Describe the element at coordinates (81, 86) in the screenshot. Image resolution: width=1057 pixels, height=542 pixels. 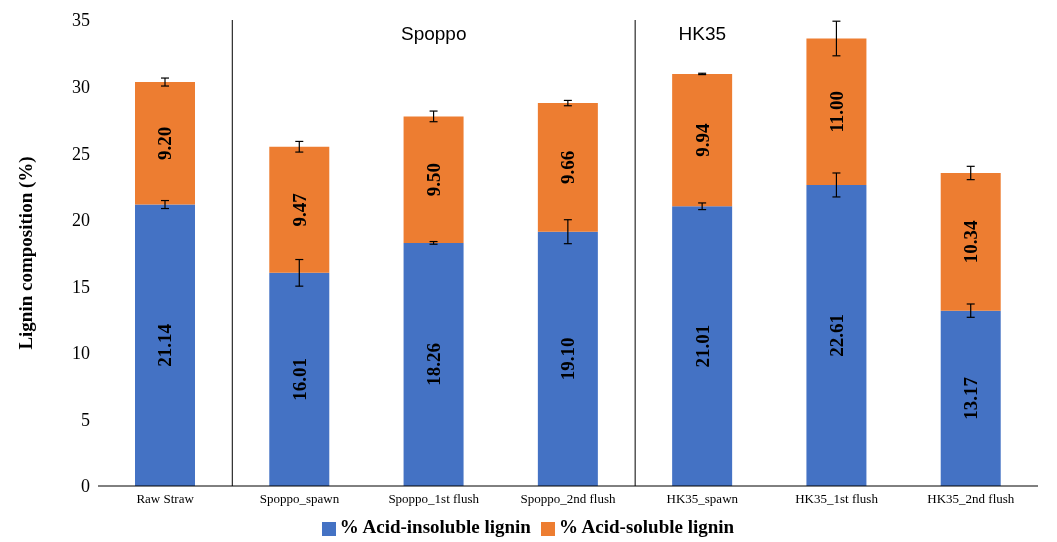
I see `y-tick-label: 30` at that location.